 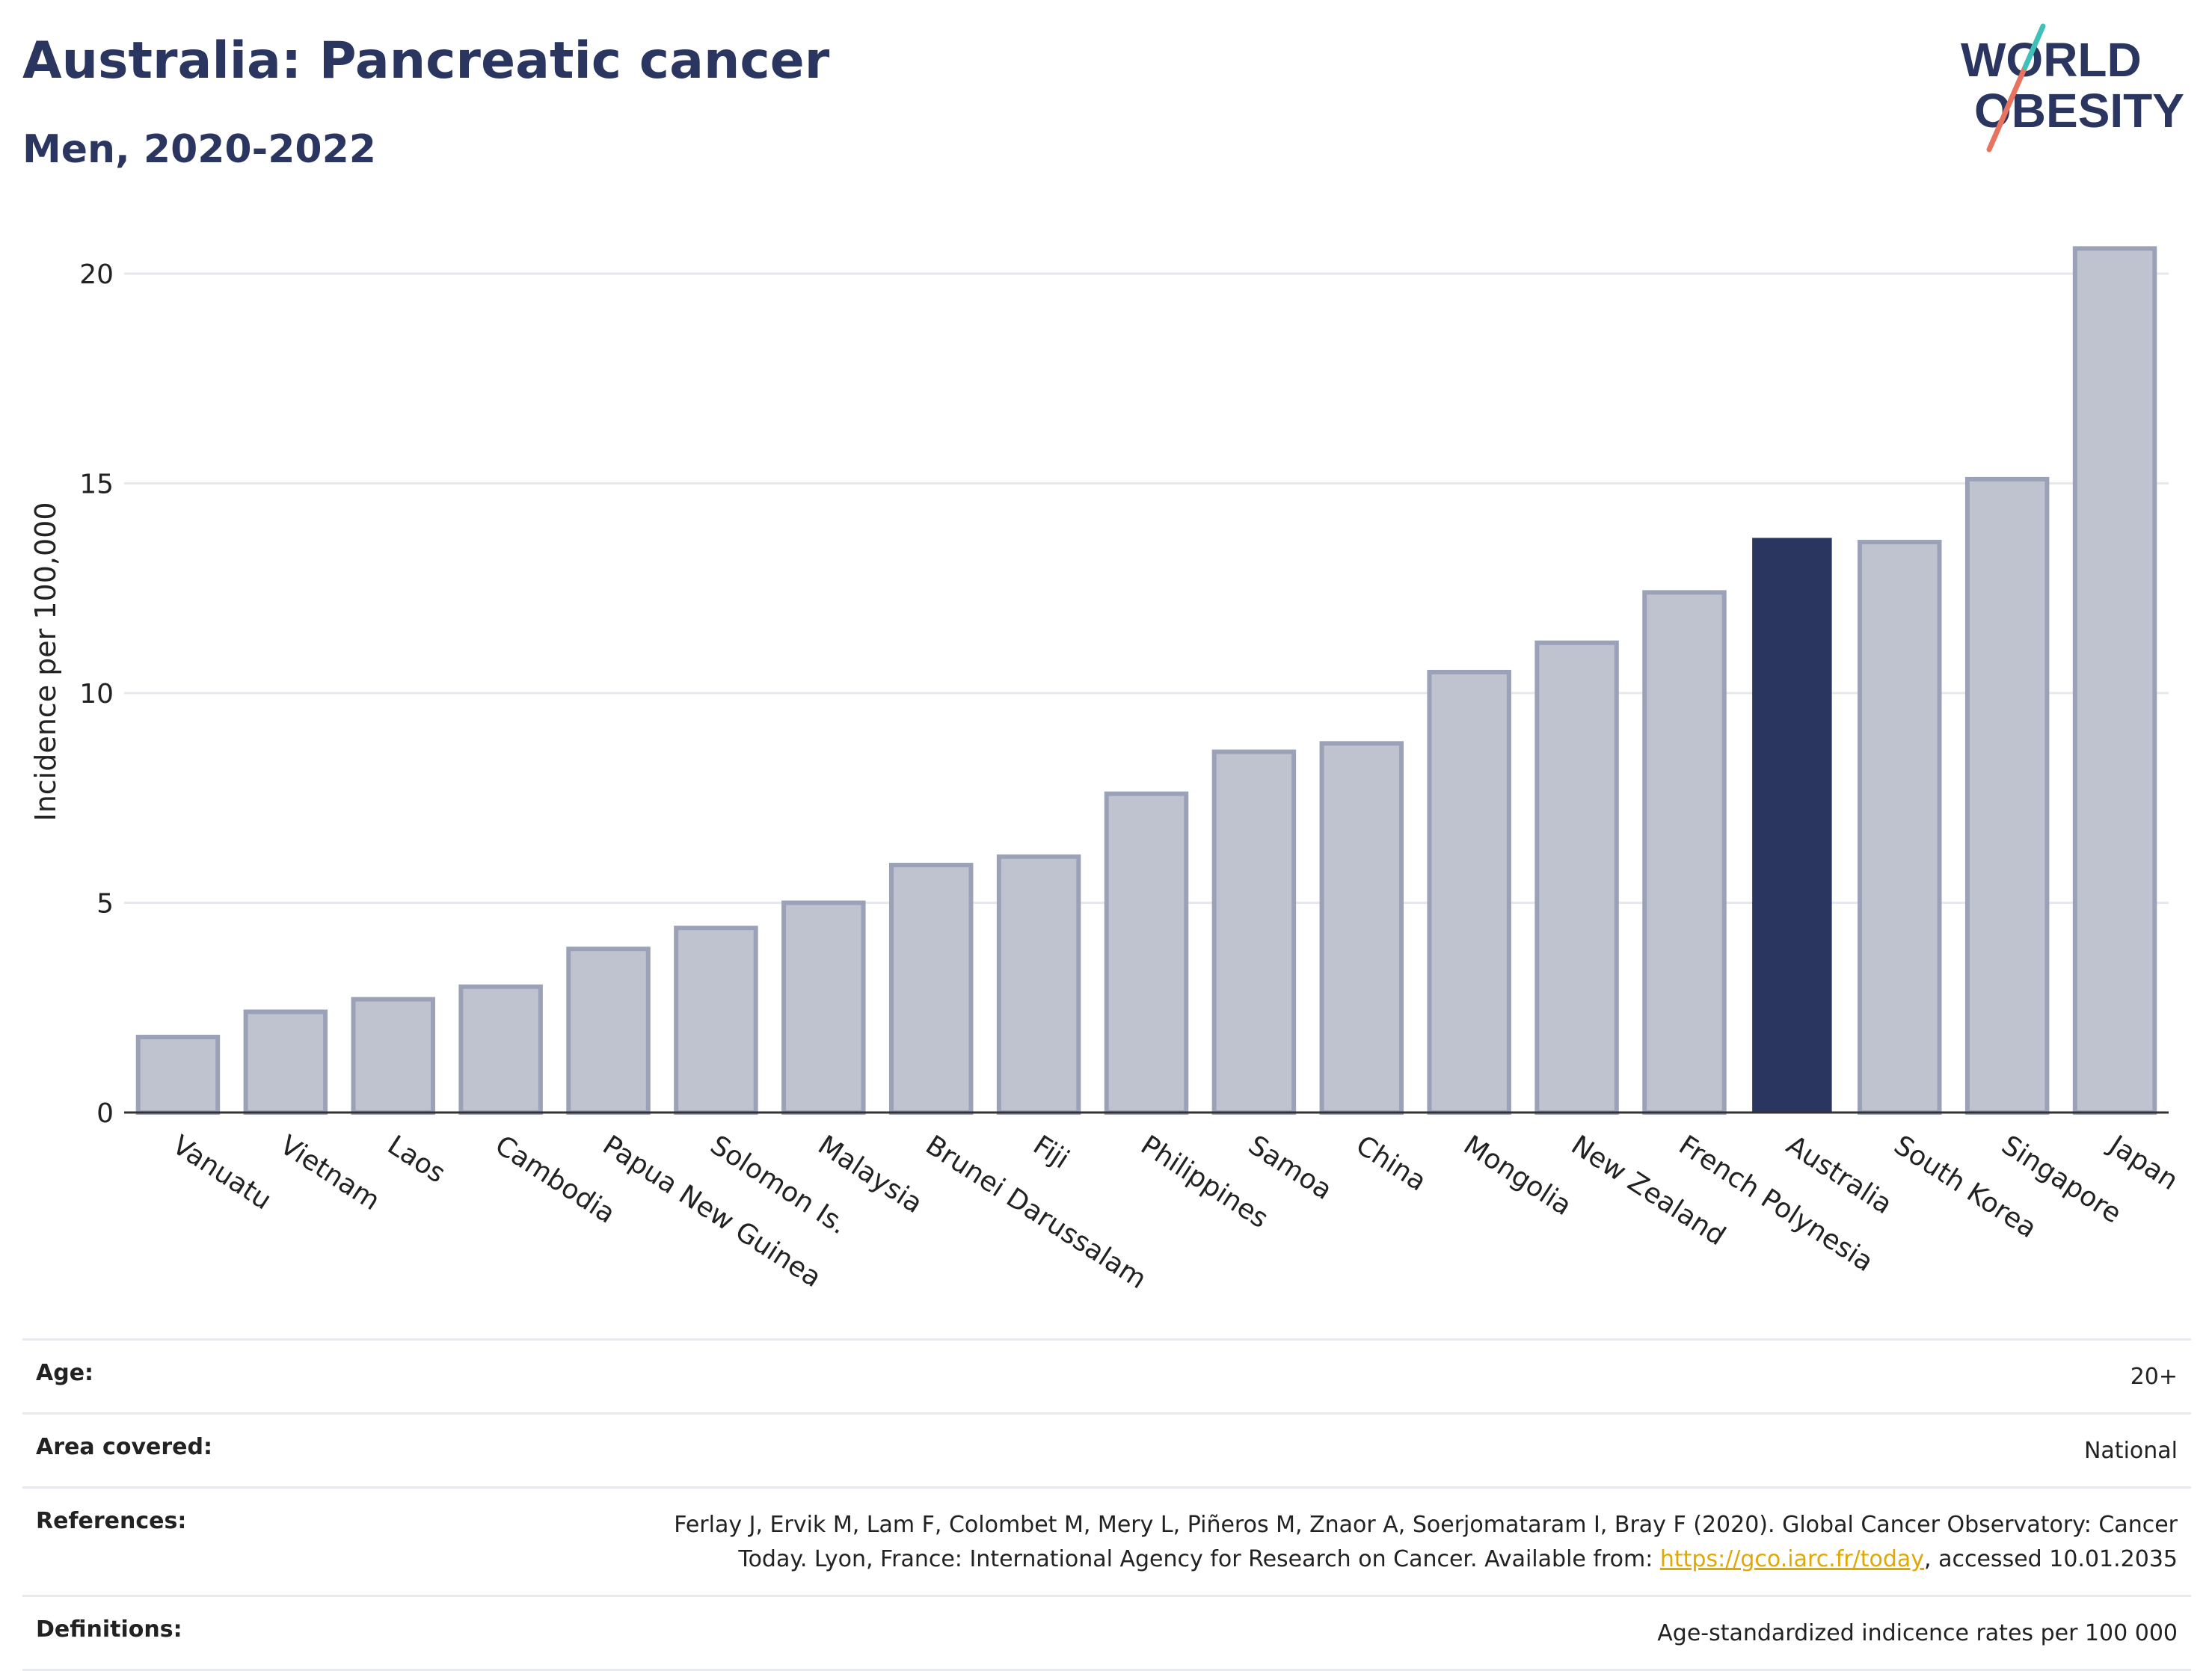 I want to click on y-axis-label: Incidence per 100,000, so click(x=45, y=661).